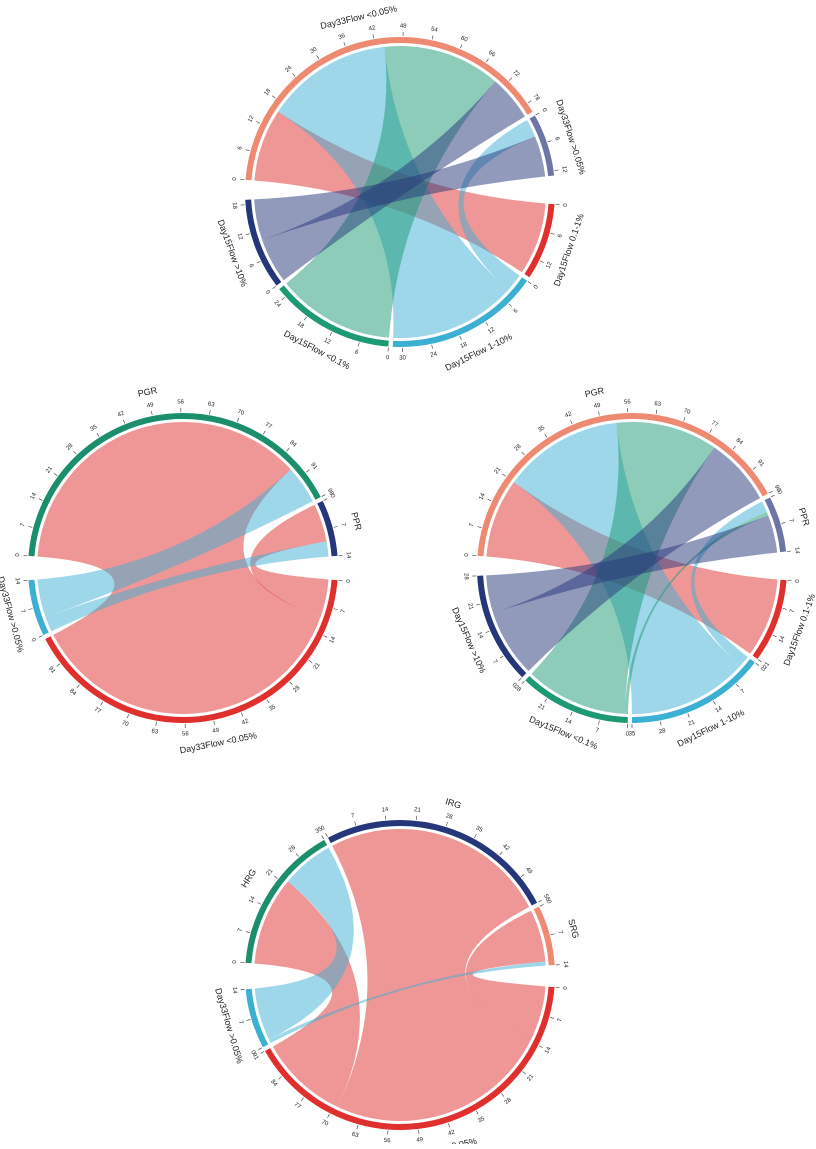  Describe the element at coordinates (229, 1026) in the screenshot. I see `sector-label: Day33Flow >0.05%` at that location.